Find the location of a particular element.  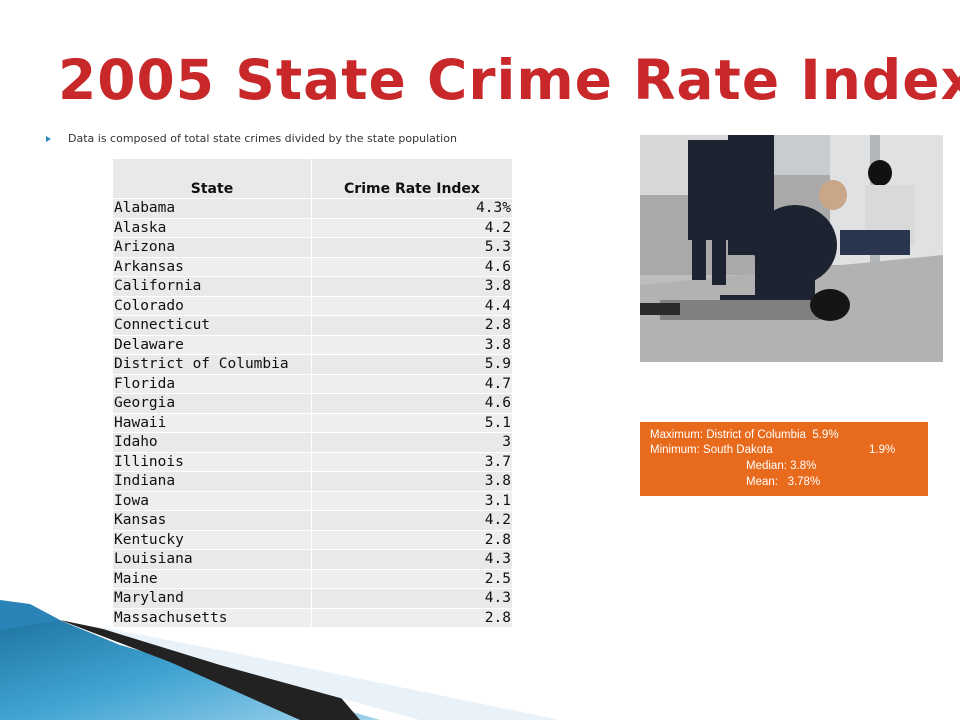

table-row: California 3.8 is located at coordinates (312, 286).